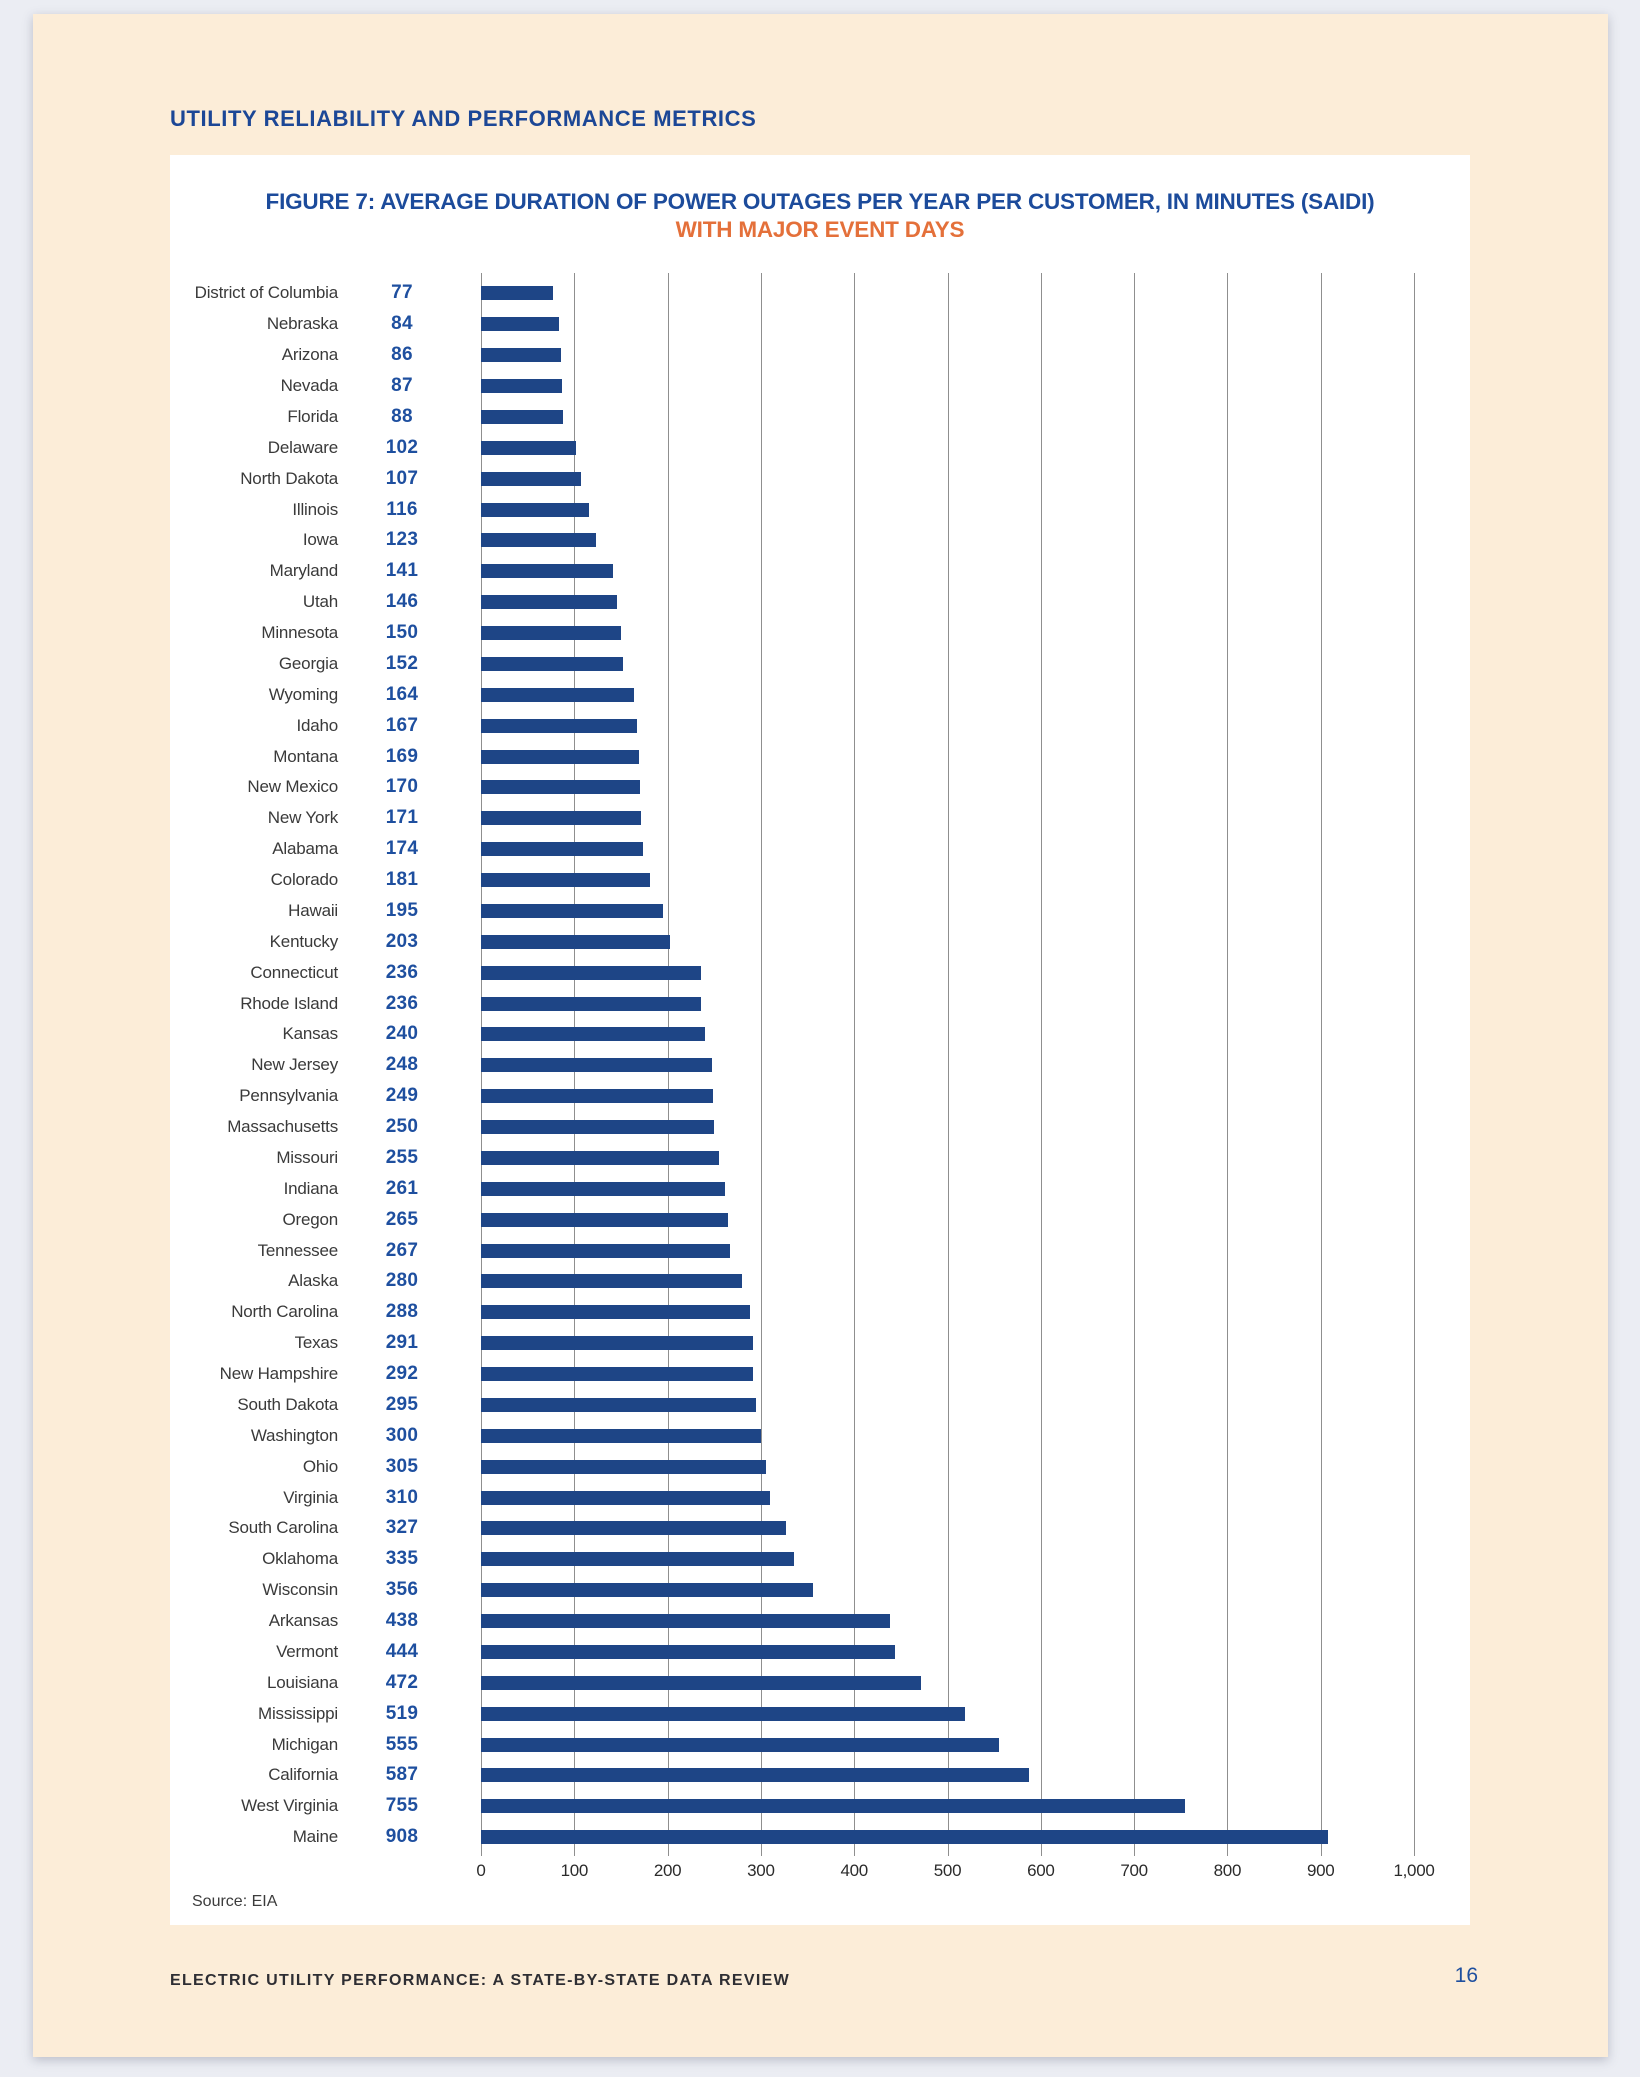 This screenshot has height=2077, width=1640. I want to click on state-value: 335, so click(402, 1559).